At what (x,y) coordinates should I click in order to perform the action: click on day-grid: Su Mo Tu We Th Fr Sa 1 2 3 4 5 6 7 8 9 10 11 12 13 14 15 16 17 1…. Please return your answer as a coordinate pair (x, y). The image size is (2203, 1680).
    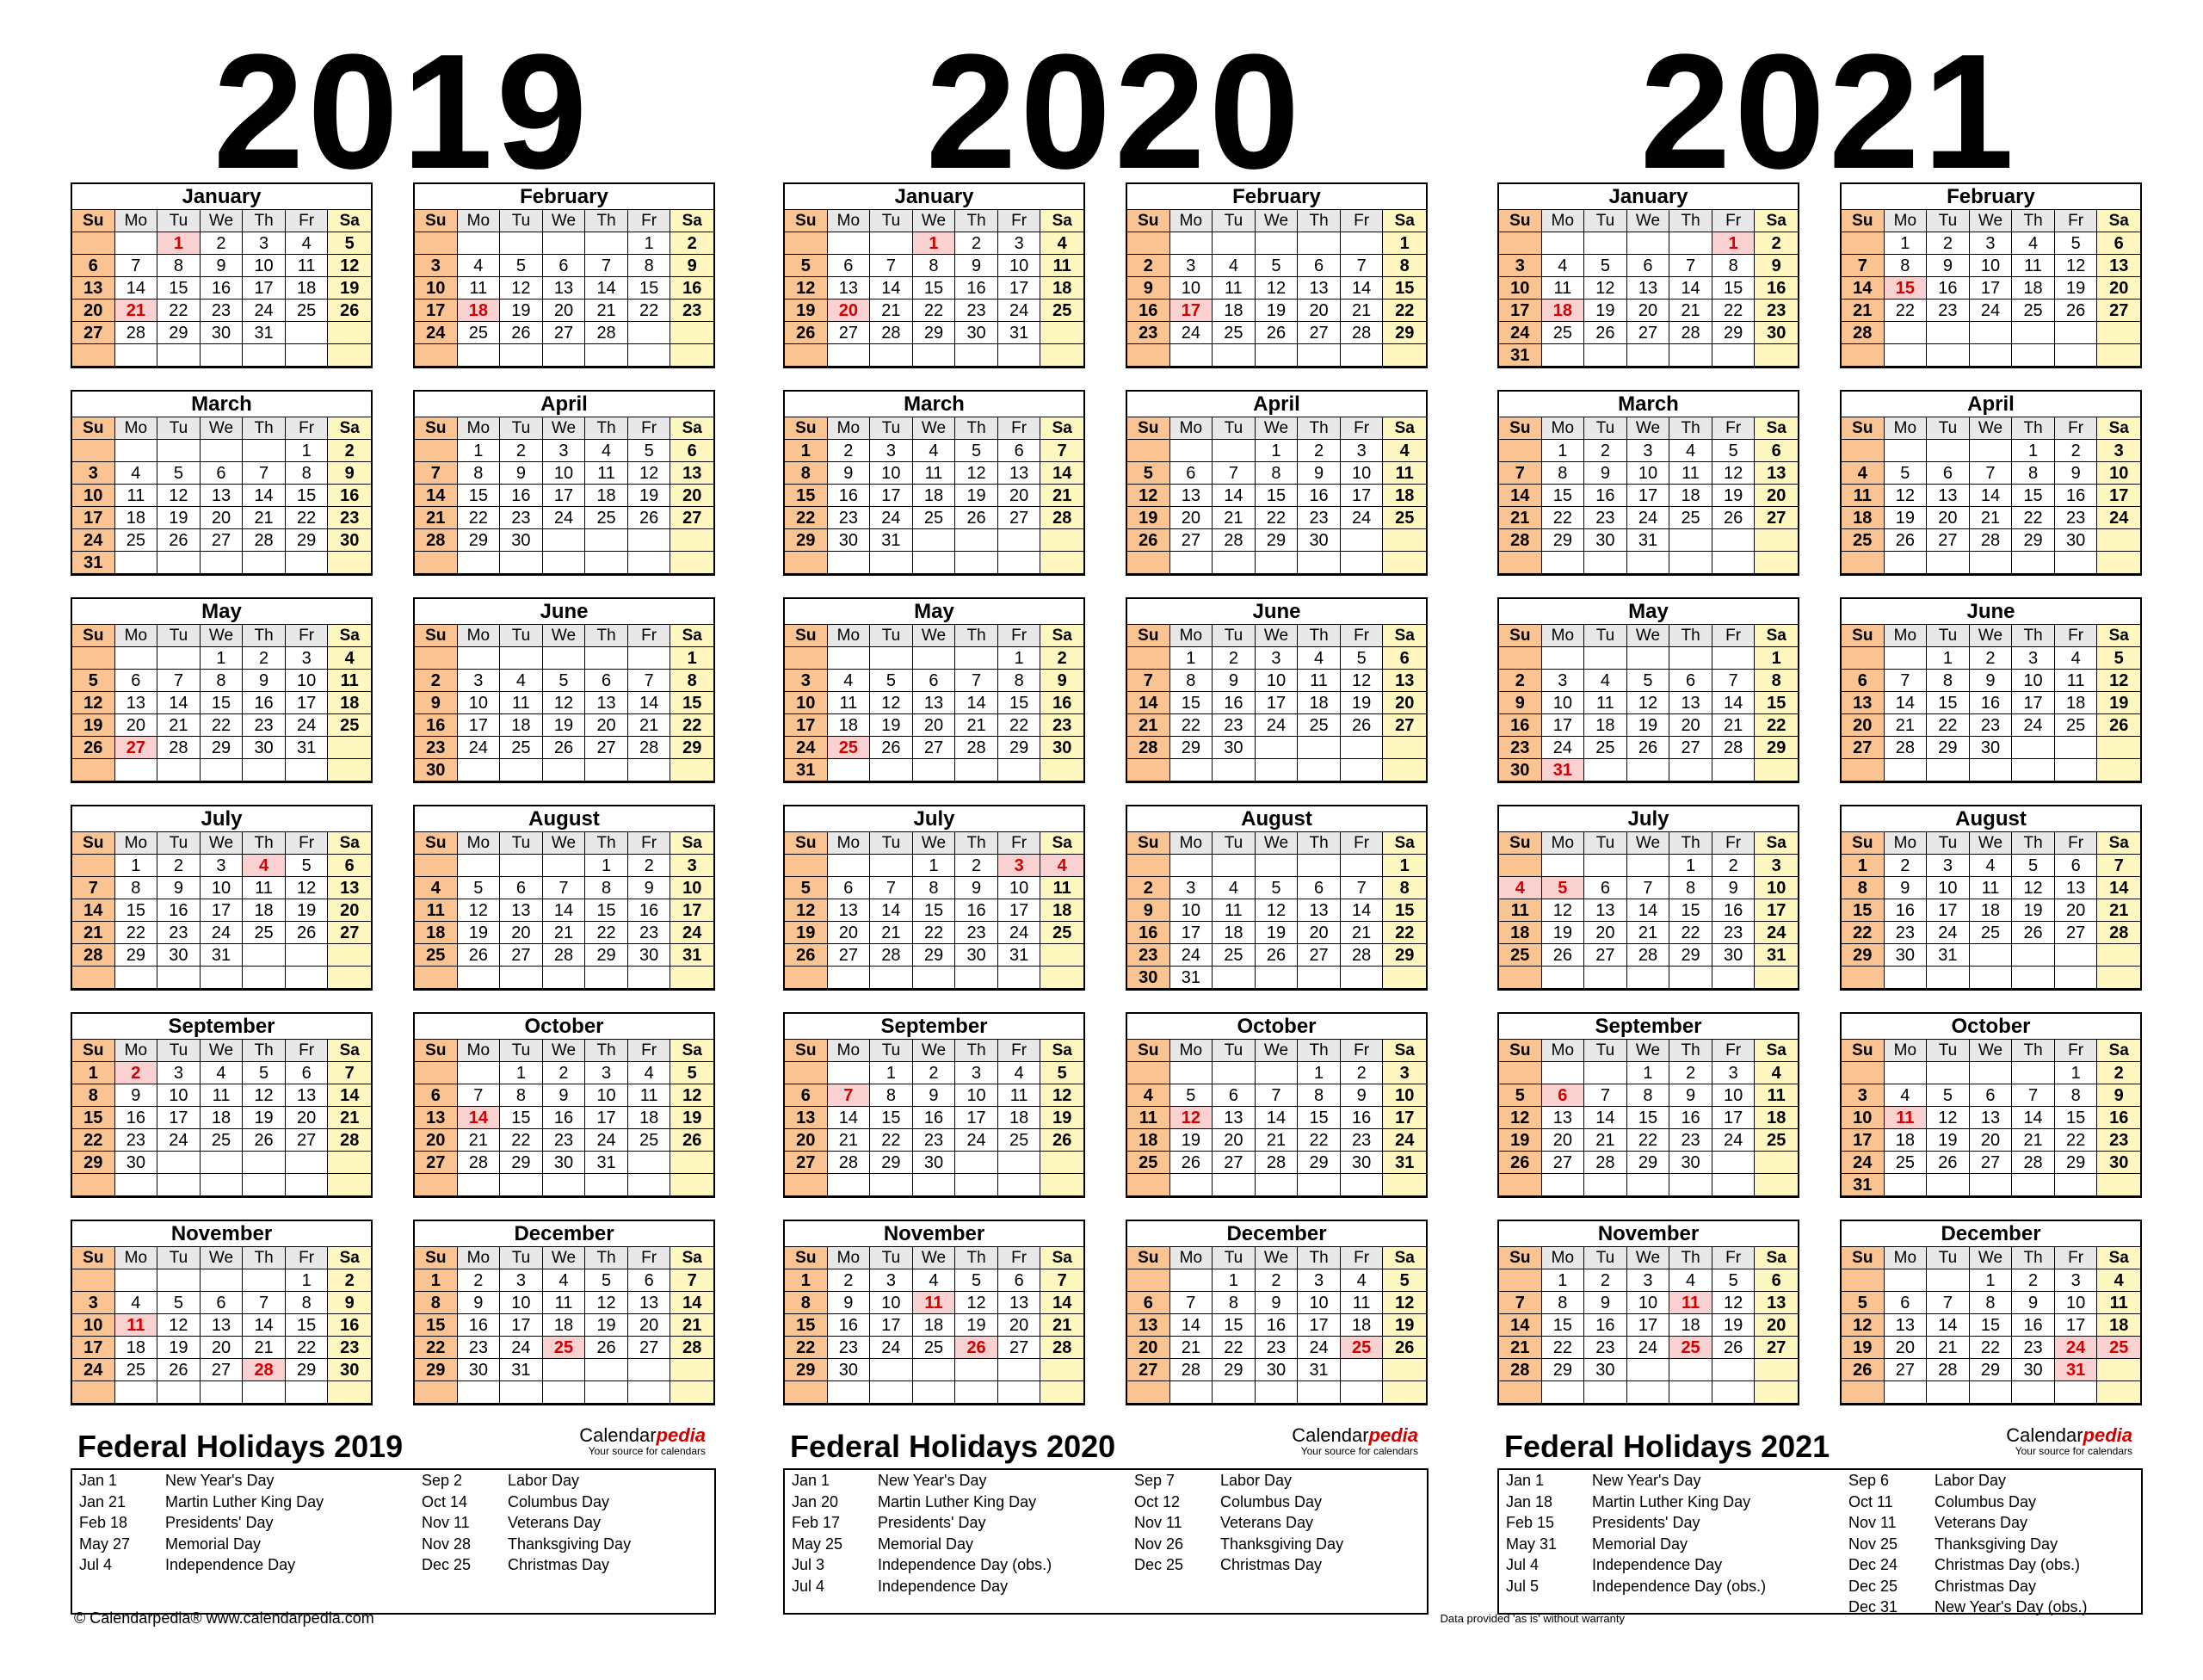
    Looking at the image, I should click on (1277, 703).